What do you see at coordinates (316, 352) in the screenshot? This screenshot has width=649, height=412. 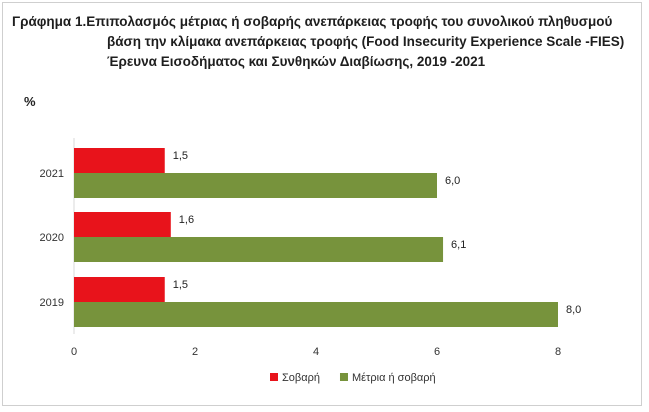 I see `x-tick-label-4: 4` at bounding box center [316, 352].